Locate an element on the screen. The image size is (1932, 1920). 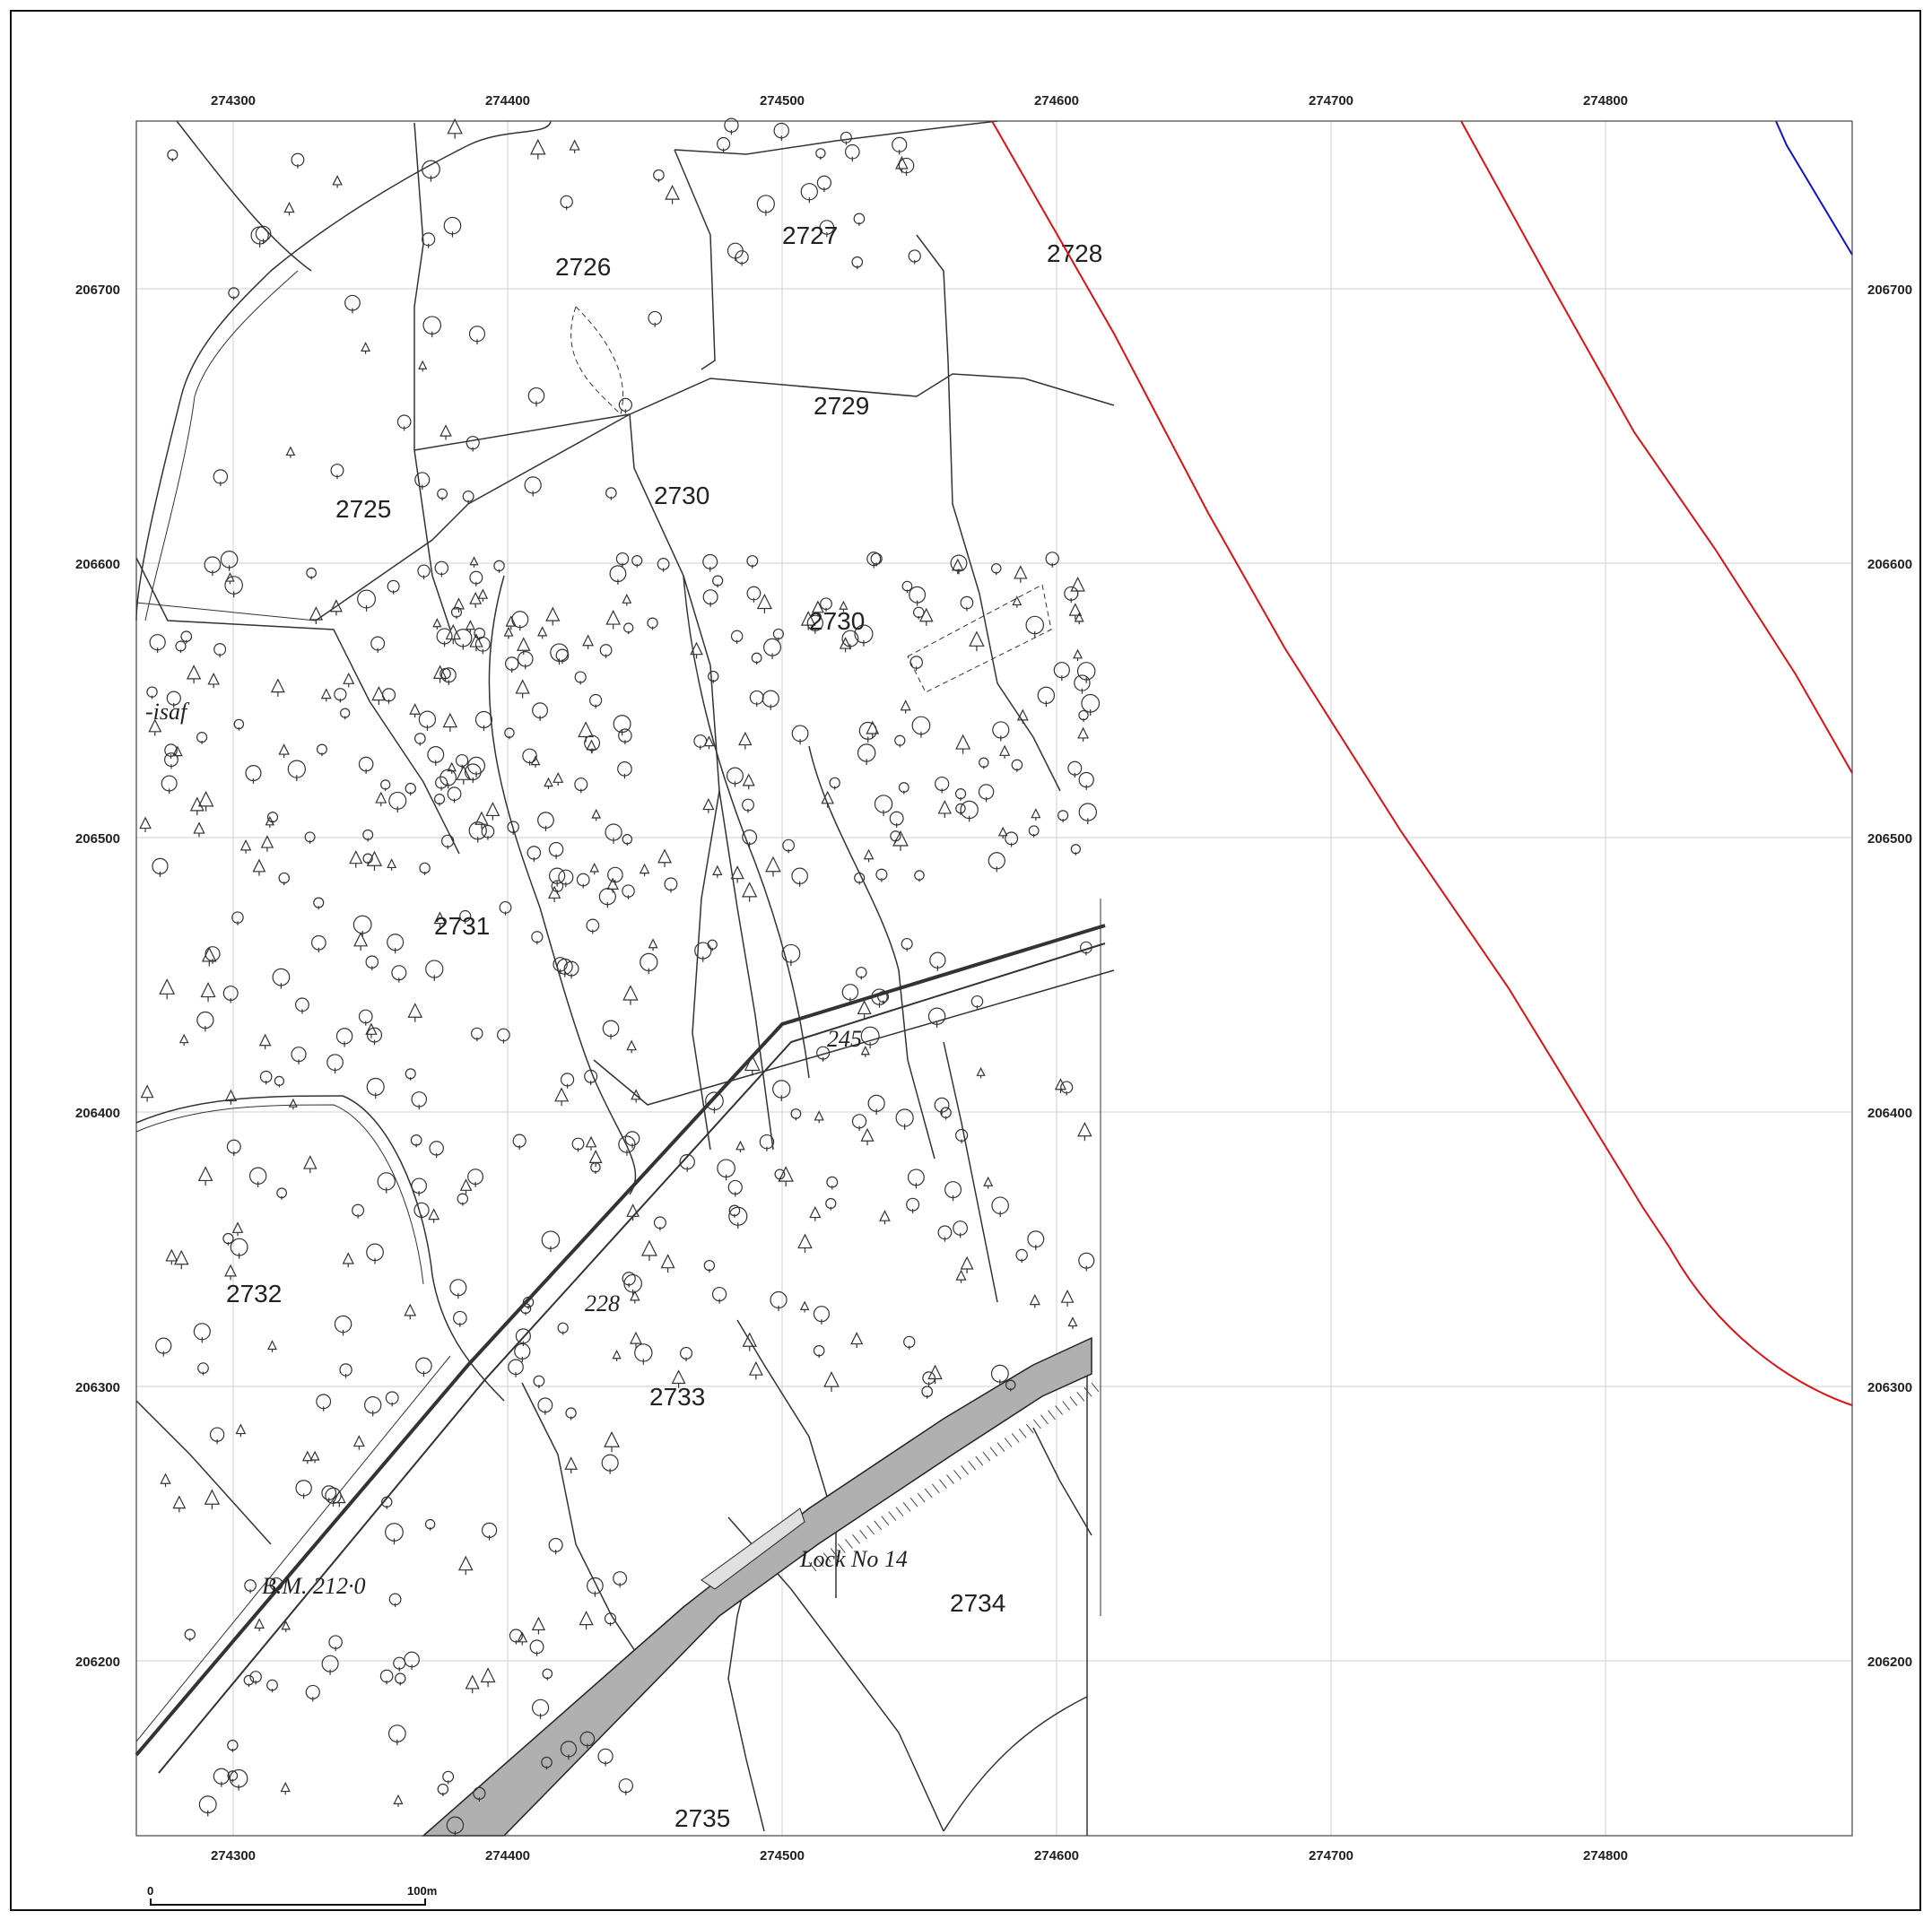
x-tick-top: 274600 is located at coordinates (1056, 101).